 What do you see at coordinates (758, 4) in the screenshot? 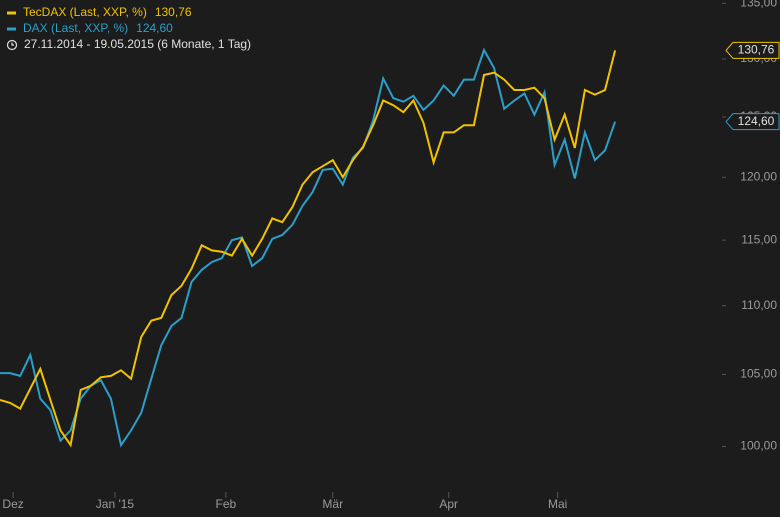
I see `y-tick-label: 135,00` at bounding box center [758, 4].